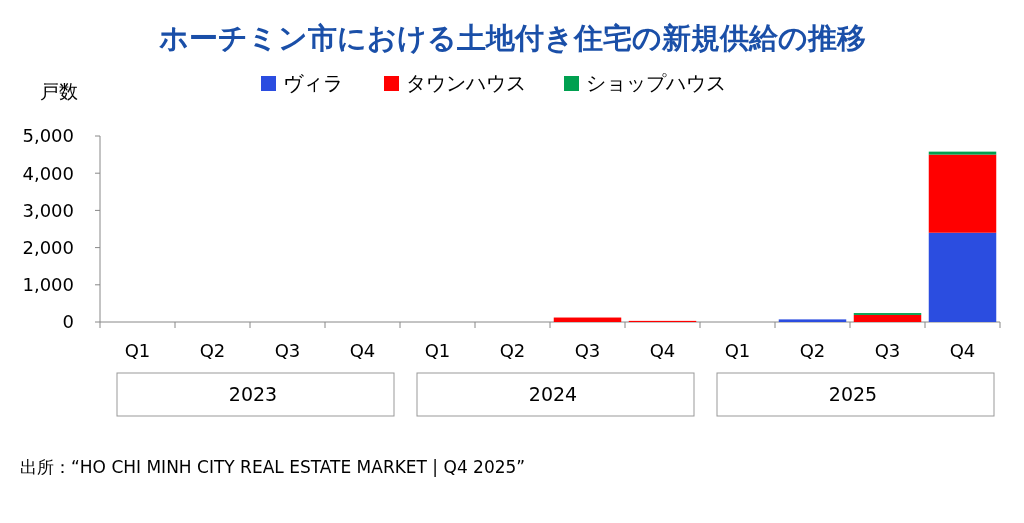 Image resolution: width=1024 pixels, height=523 pixels. I want to click on y-tick-label: 0, so click(68, 322).